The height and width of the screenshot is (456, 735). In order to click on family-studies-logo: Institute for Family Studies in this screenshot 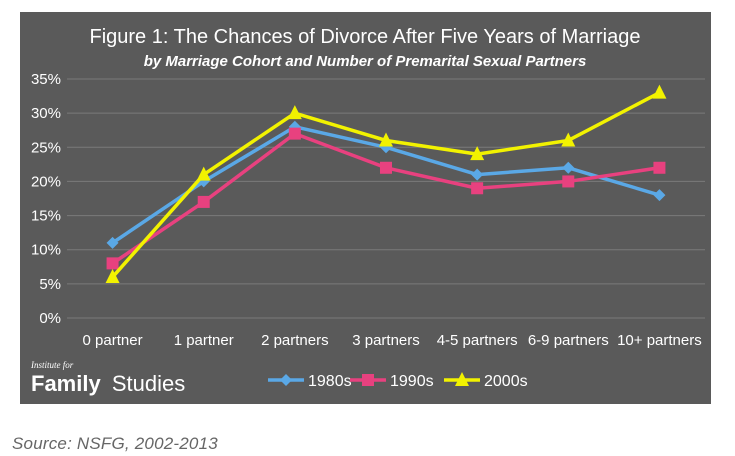, I will do `click(107, 378)`.